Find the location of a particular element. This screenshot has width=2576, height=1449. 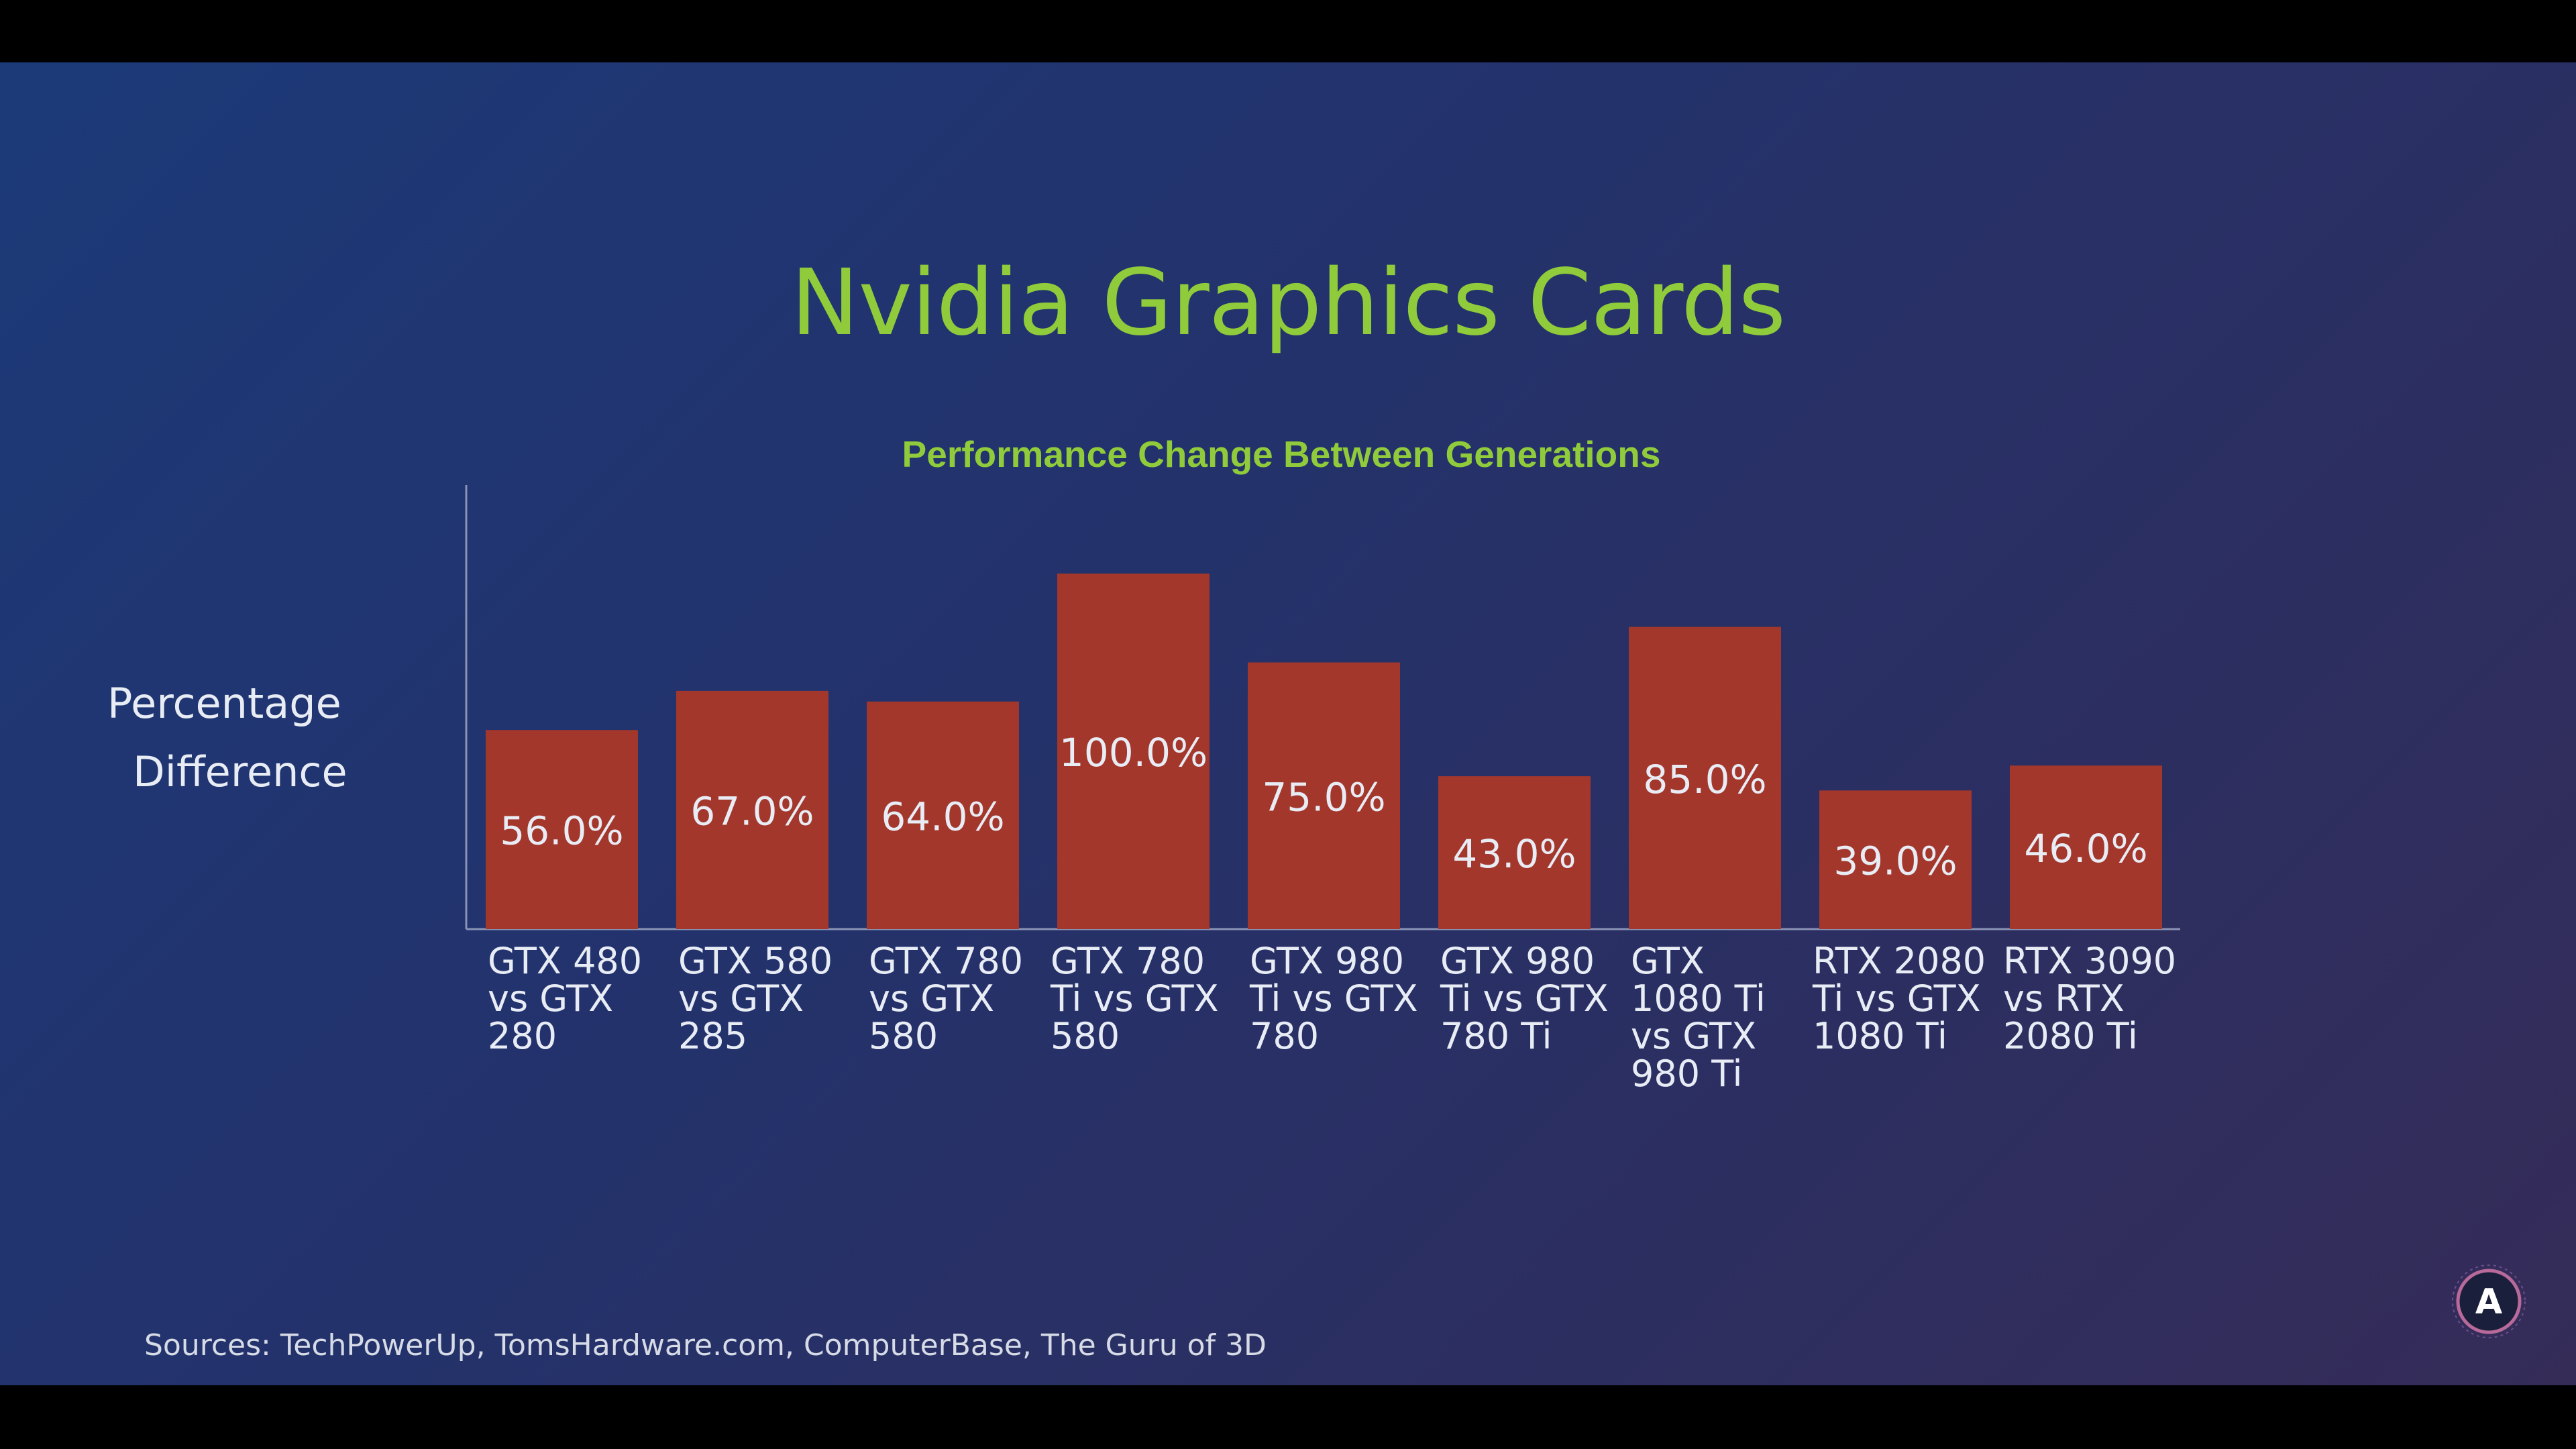

logo-letter: A is located at coordinates (2488, 1302).